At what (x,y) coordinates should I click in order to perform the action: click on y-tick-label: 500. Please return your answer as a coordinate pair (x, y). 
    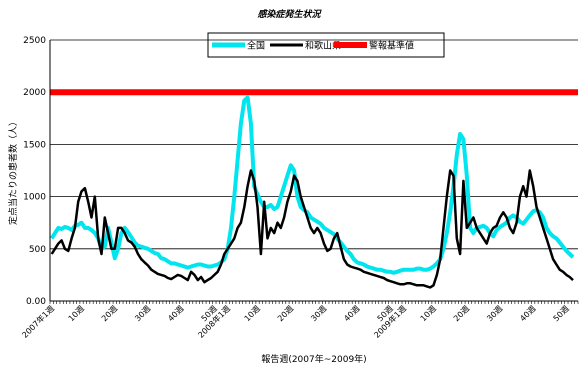
    Looking at the image, I should click on (37, 250).